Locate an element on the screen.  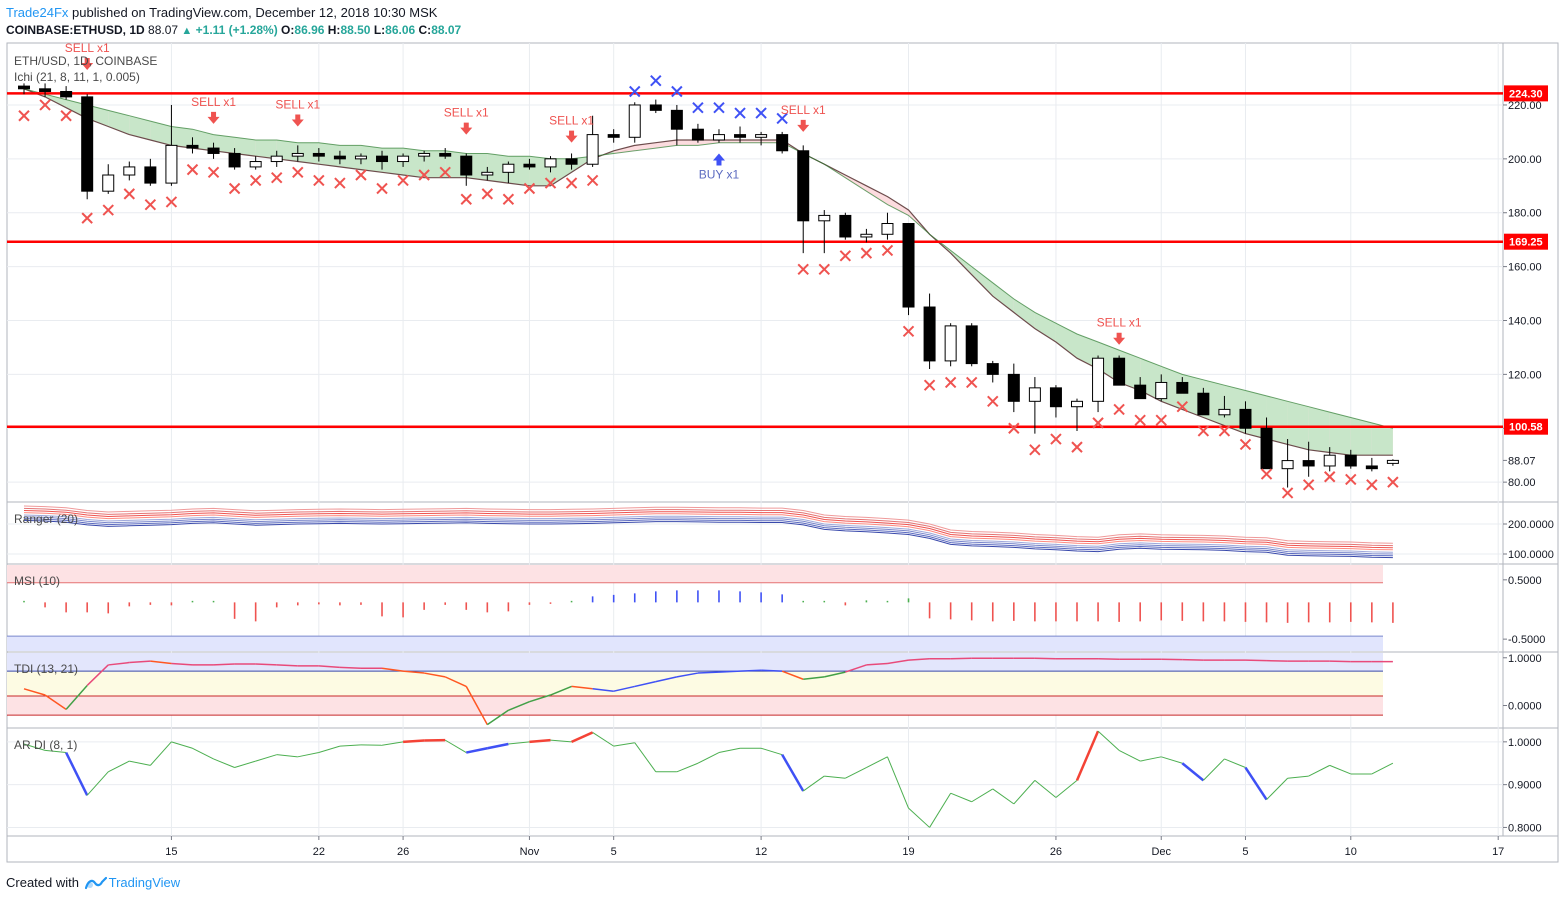
tradingview-link: TradingView is located at coordinates (144, 882).